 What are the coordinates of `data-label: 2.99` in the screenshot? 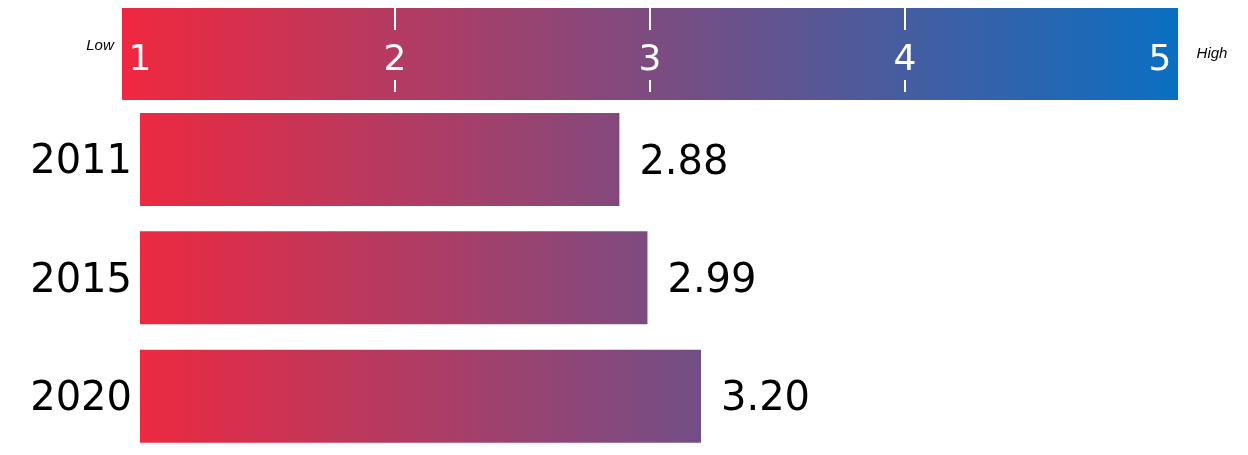 It's located at (712, 278).